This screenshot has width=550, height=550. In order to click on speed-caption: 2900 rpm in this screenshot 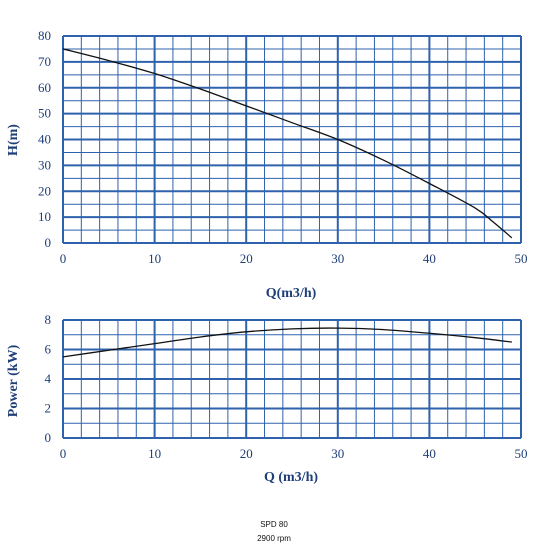, I will do `click(274, 538)`.